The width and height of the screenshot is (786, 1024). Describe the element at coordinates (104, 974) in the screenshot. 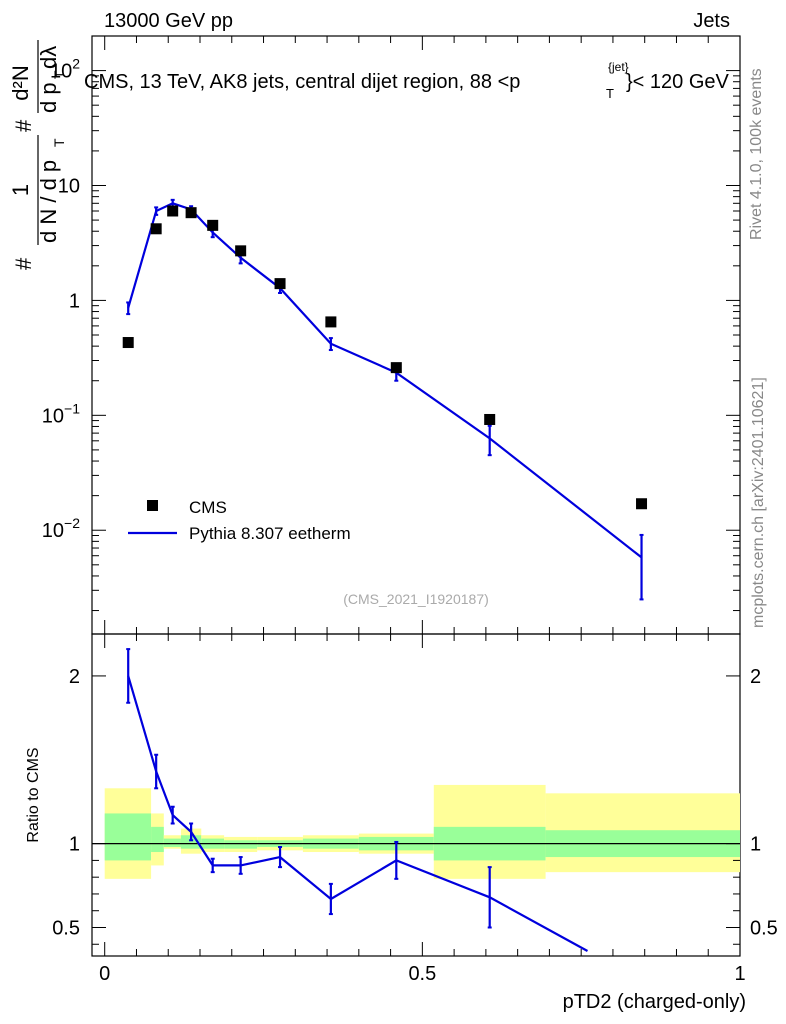

I see `x-tick-label: 0` at that location.